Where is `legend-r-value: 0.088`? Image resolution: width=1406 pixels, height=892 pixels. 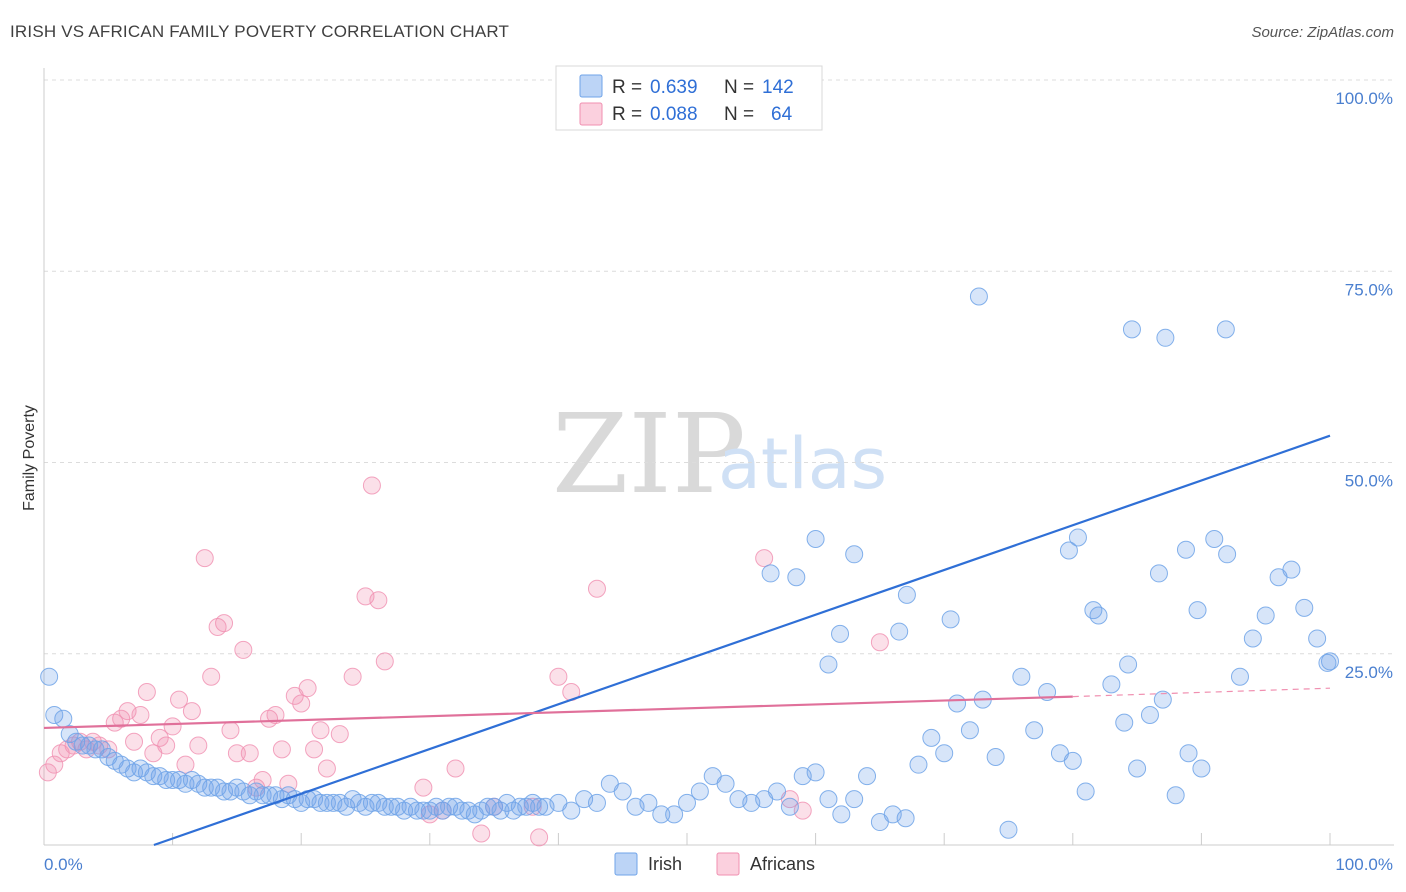 legend-r-value: 0.088 is located at coordinates (674, 114).